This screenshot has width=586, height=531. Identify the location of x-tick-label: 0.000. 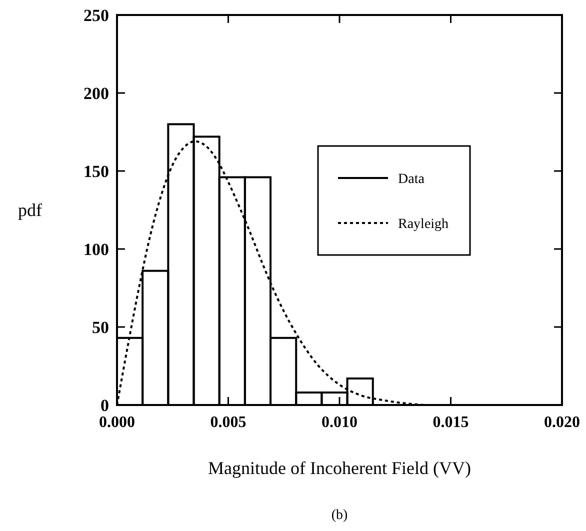
(117, 422).